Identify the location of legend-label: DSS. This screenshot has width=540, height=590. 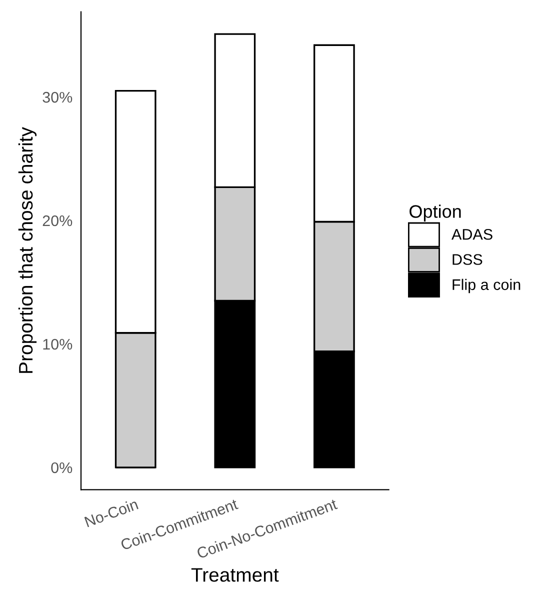
(467, 259).